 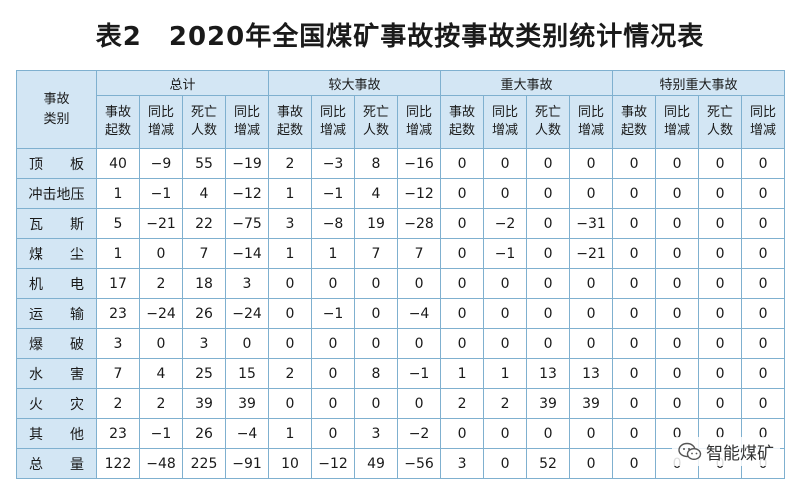 I want to click on table-cell: −8, so click(x=333, y=223).